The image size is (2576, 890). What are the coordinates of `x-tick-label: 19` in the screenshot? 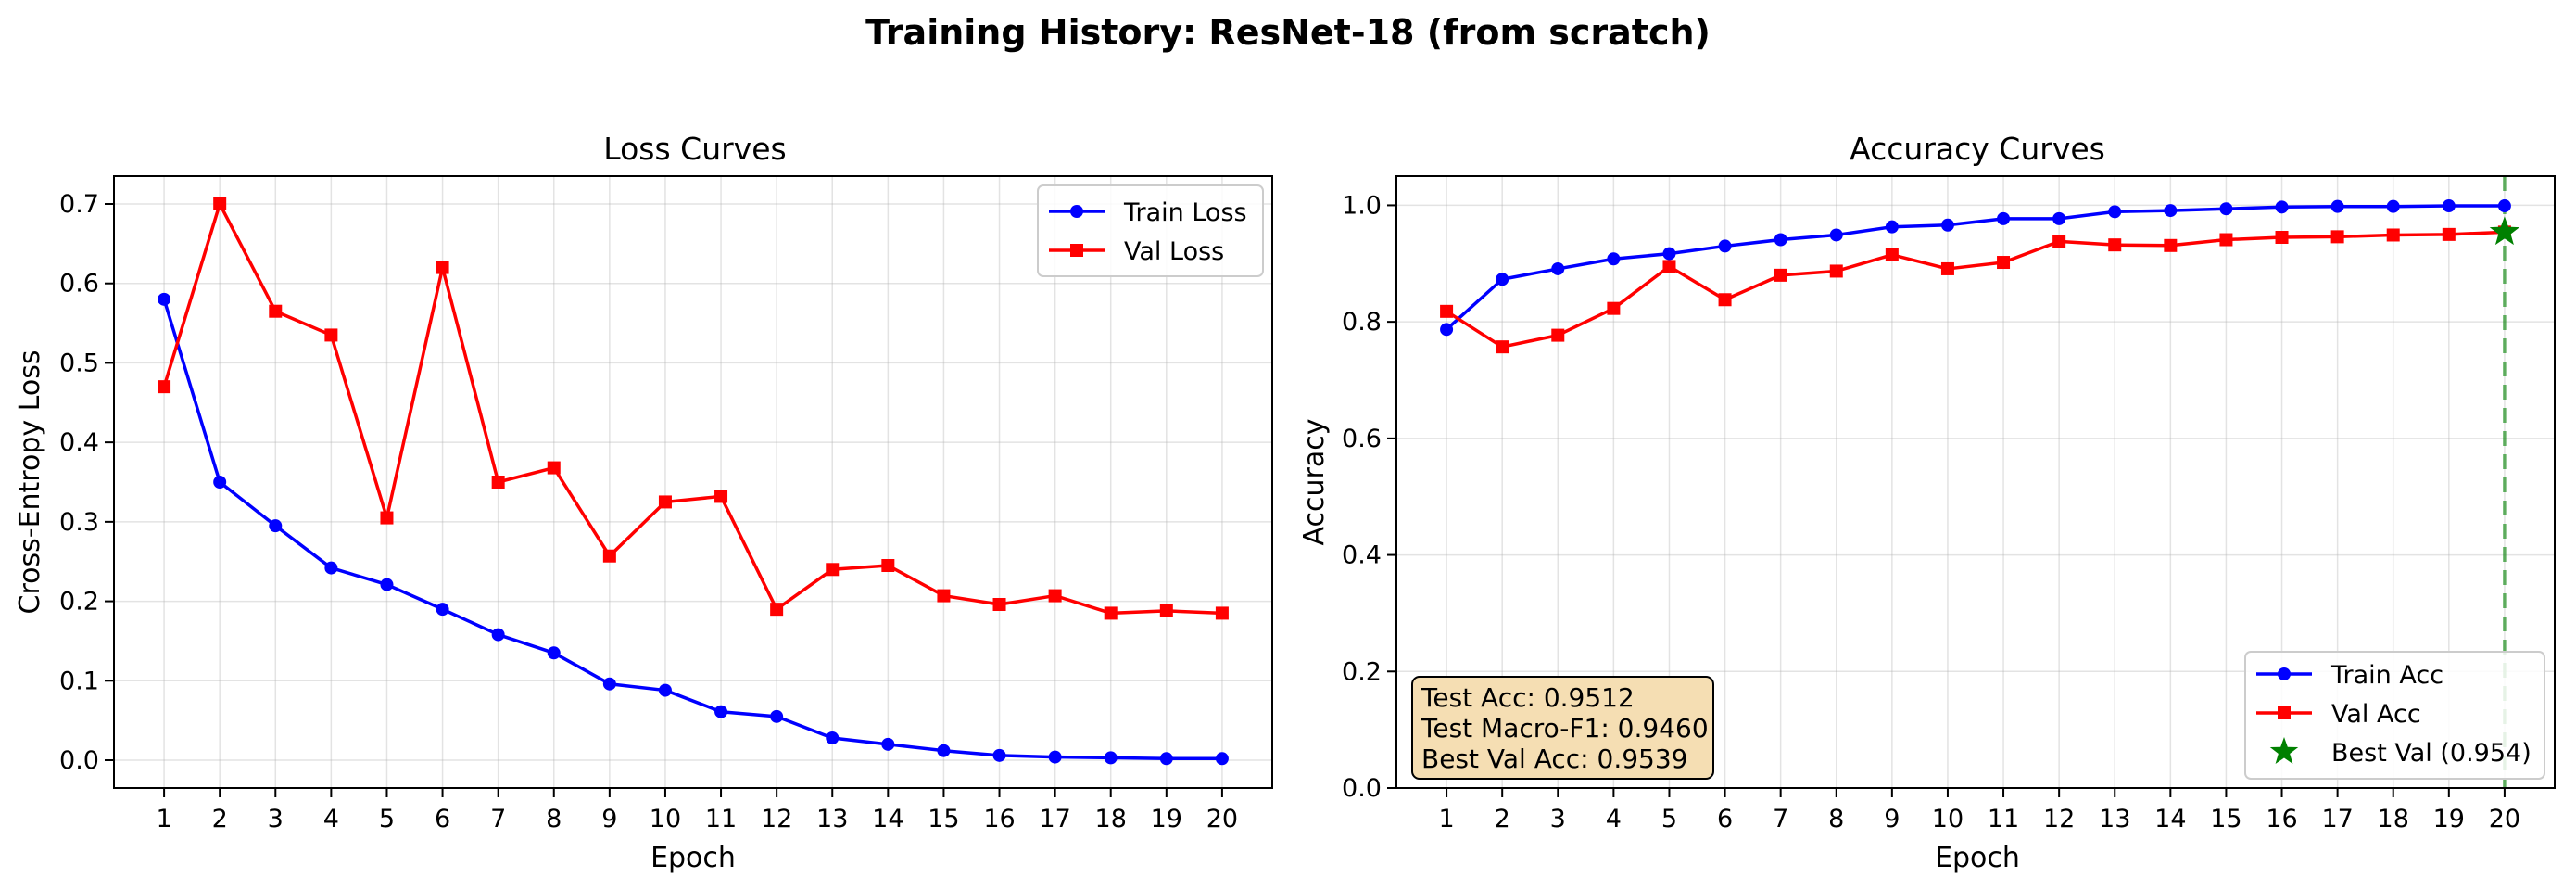 It's located at (1166, 819).